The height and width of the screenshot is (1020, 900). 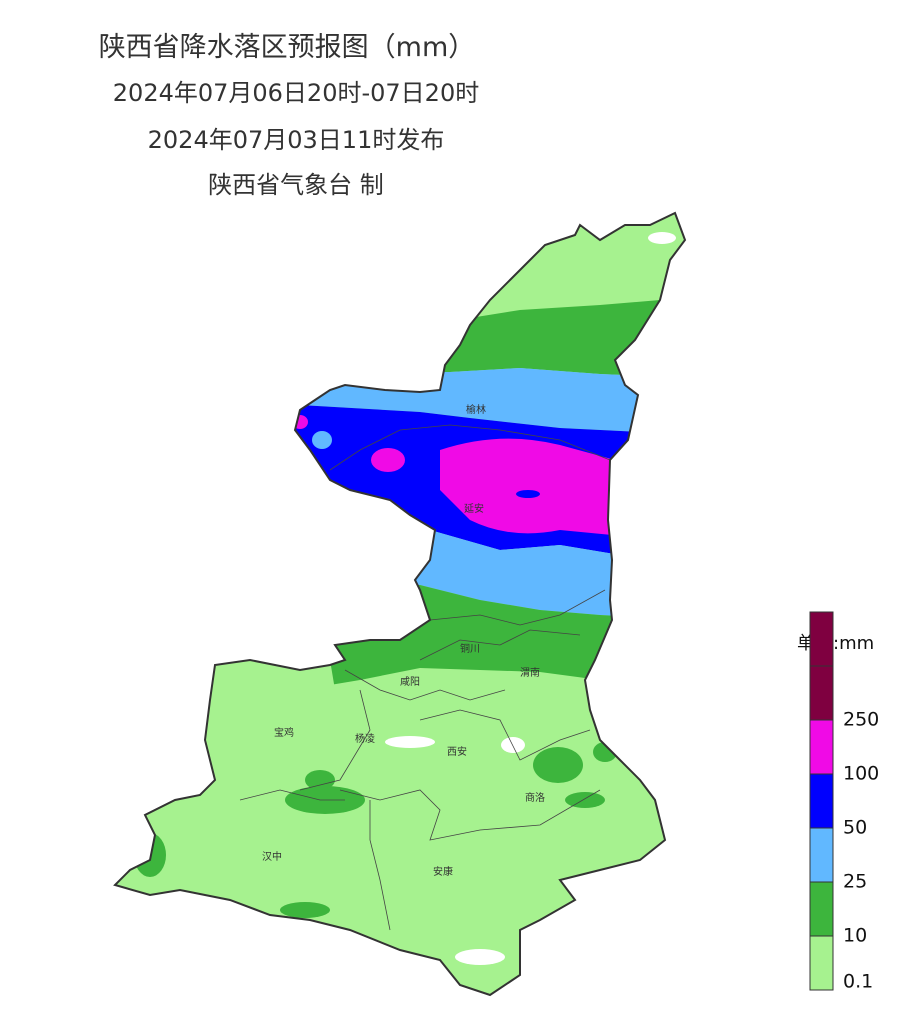 What do you see at coordinates (365, 738) in the screenshot?
I see `city-label: 杨凌` at bounding box center [365, 738].